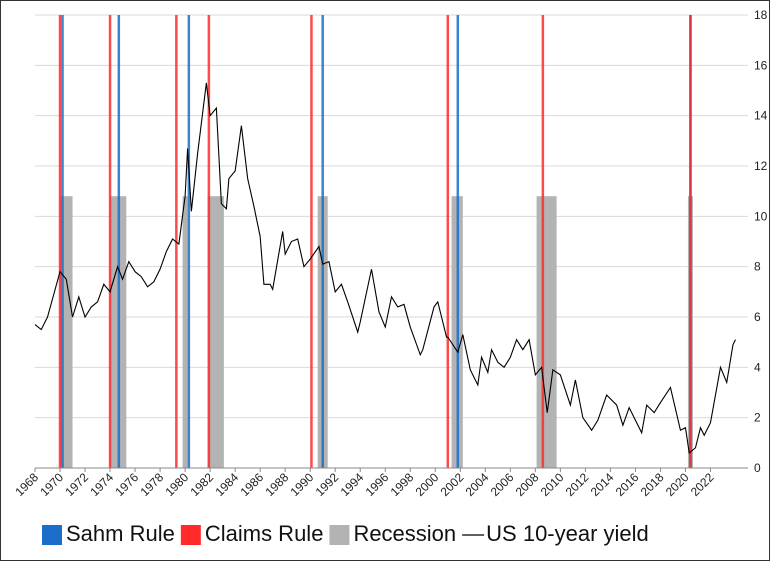  What do you see at coordinates (757, 317) in the screenshot?
I see `y-tick-label: 6` at bounding box center [757, 317].